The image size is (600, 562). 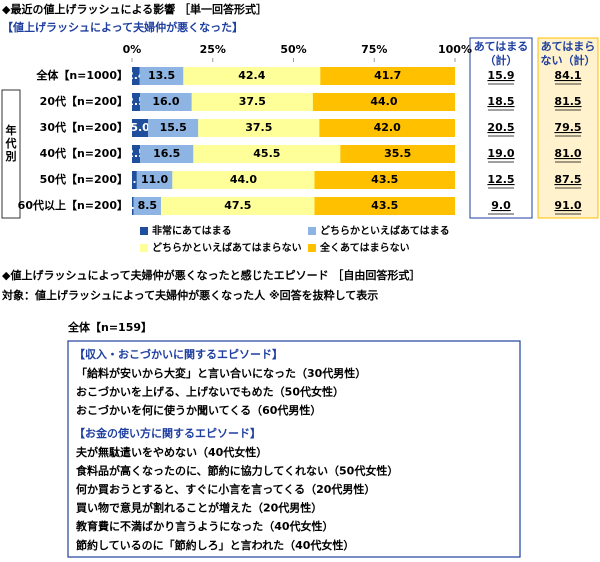 I want to click on value-label: 15.5, so click(x=173, y=127).